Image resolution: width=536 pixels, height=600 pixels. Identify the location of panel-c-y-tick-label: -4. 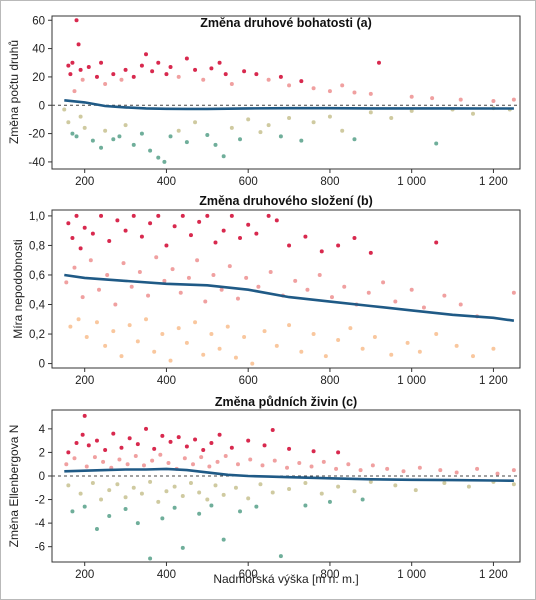
(40, 524).